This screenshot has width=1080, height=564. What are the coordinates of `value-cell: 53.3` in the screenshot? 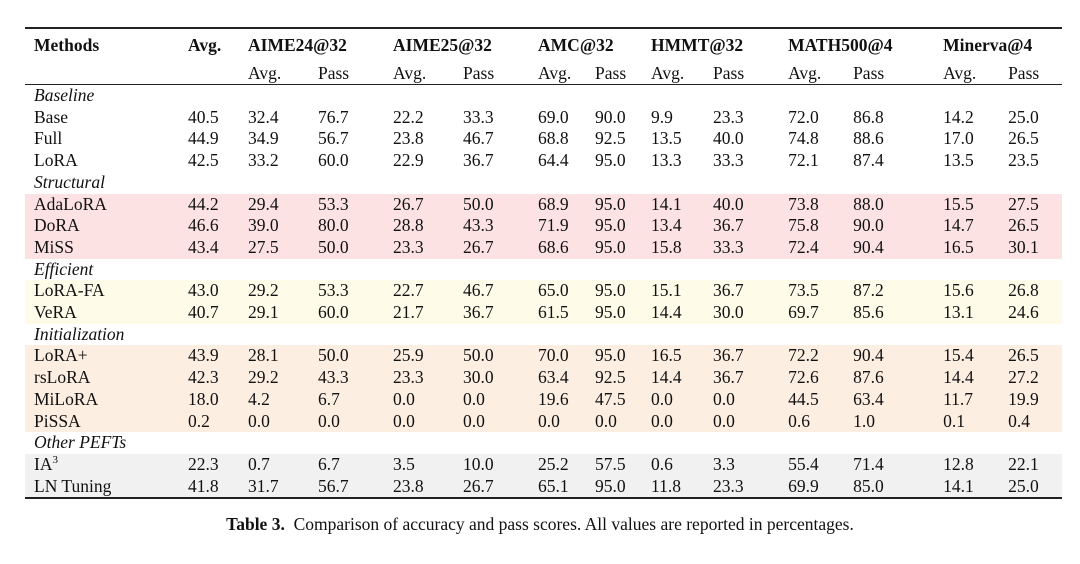 It's located at (333, 290).